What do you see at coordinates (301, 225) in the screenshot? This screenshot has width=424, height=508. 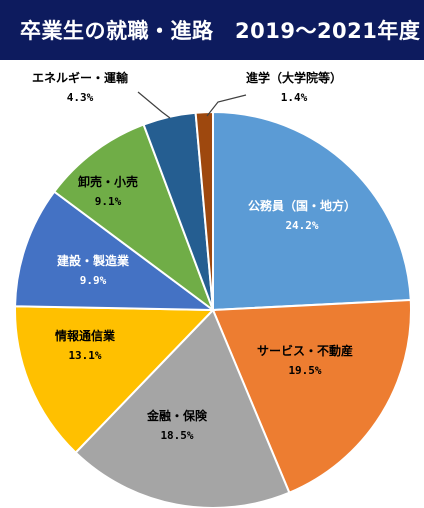 I see `slice-value-label-1: 24.2%` at bounding box center [301, 225].